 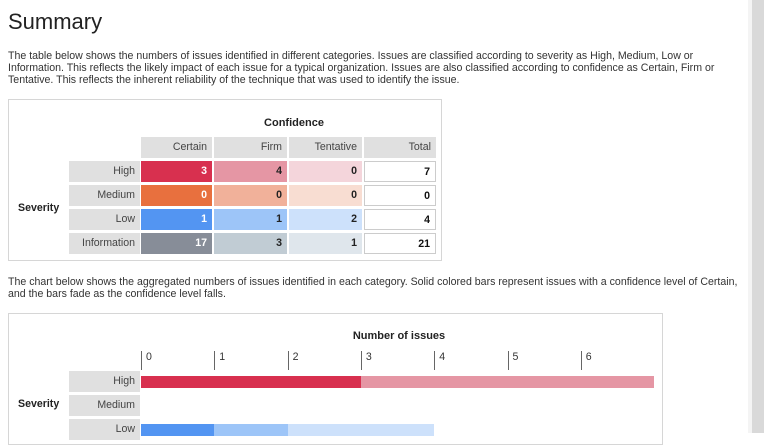 What do you see at coordinates (104, 219) in the screenshot?
I see `row-header-low: Low` at bounding box center [104, 219].